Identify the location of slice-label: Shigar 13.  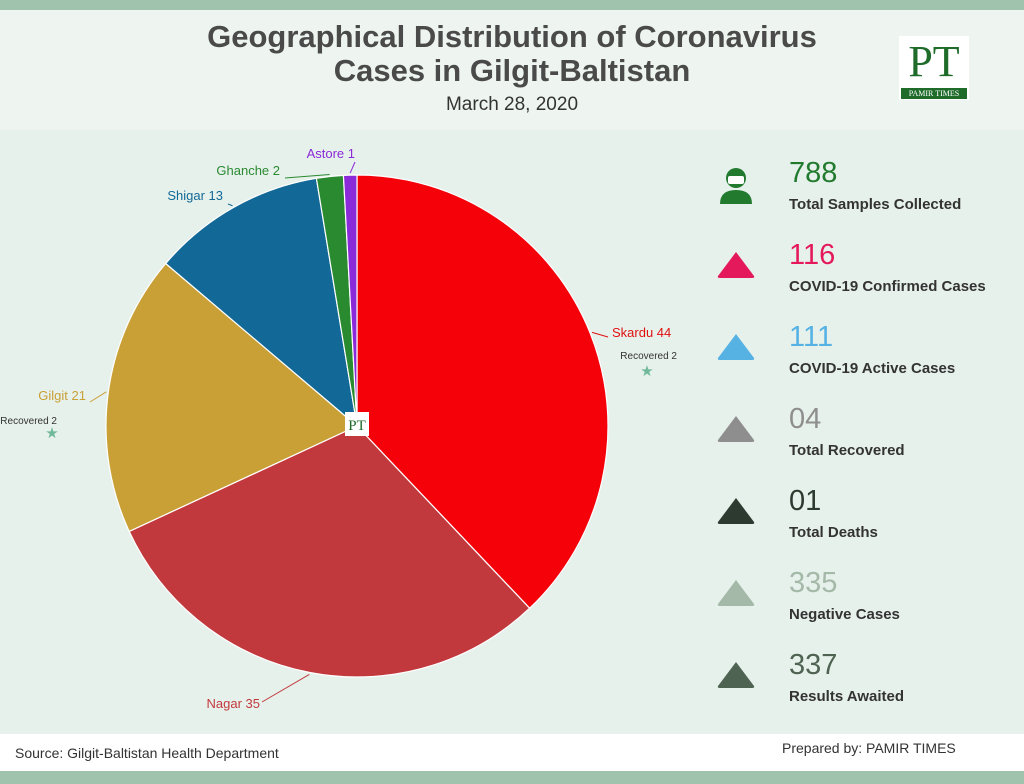
(195, 195).